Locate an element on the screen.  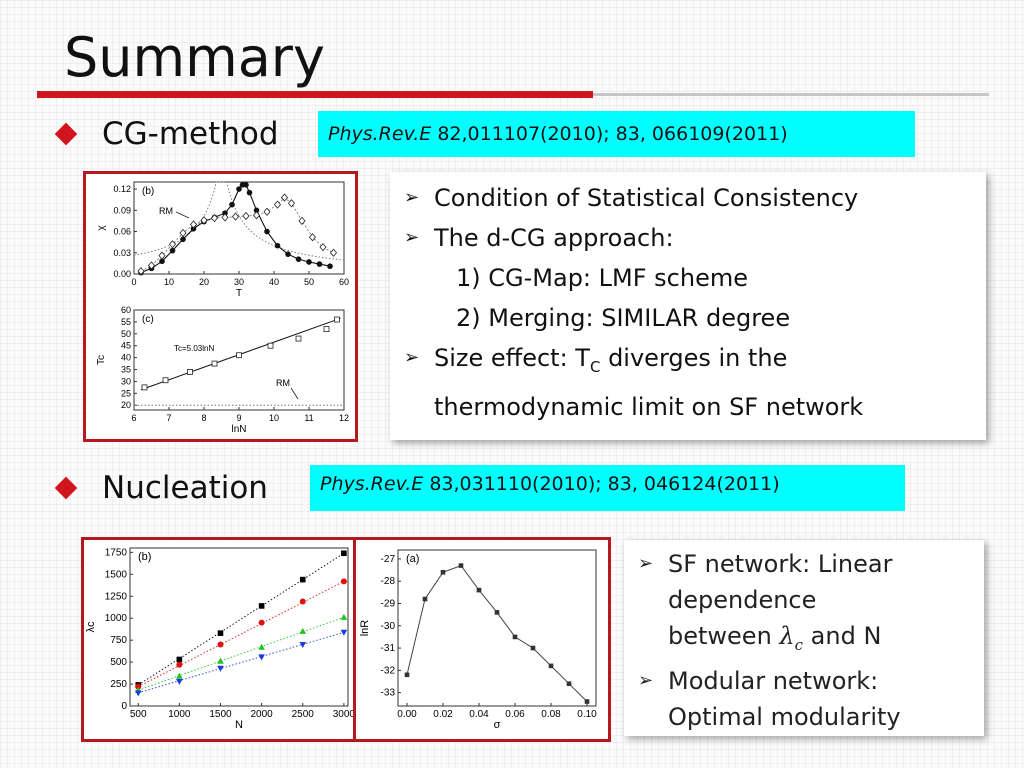
list-item: dependence is located at coordinates (811, 600).